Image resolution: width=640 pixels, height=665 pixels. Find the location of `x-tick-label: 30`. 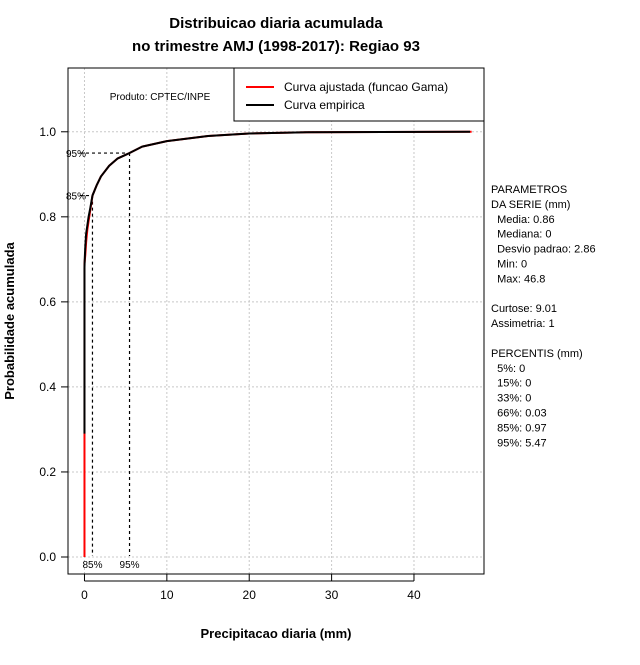

x-tick-label: 30 is located at coordinates (332, 595).